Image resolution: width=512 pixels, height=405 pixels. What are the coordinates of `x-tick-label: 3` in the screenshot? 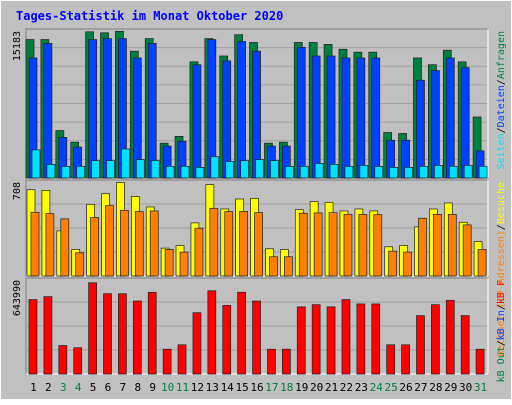 It's located at (63, 387).